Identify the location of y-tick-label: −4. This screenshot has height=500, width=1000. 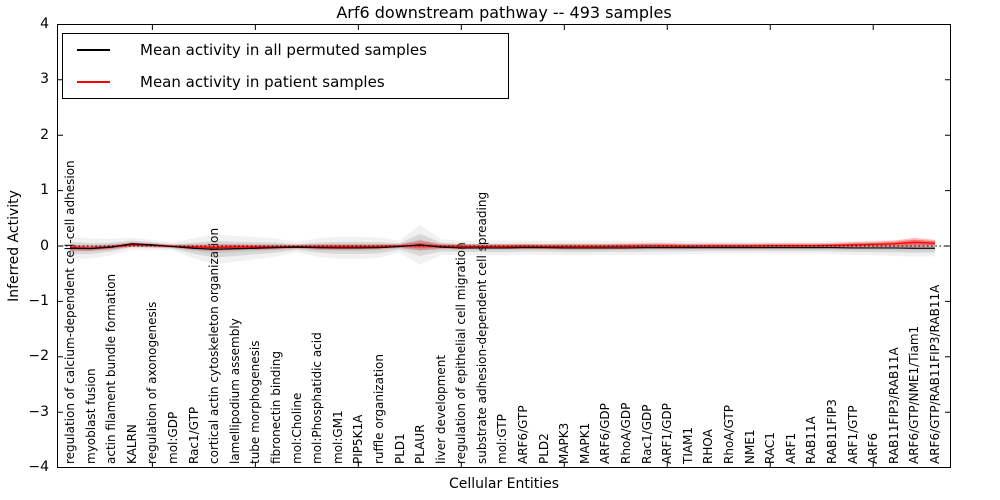
(38, 467).